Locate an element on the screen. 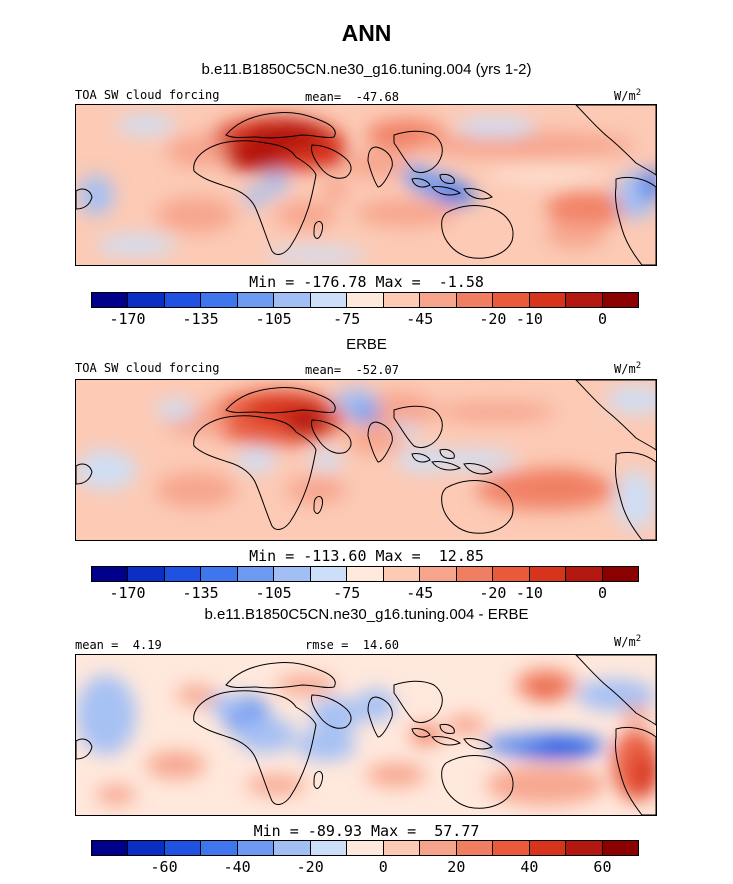  colorbar-tick-label: -170 is located at coordinates (127, 593).